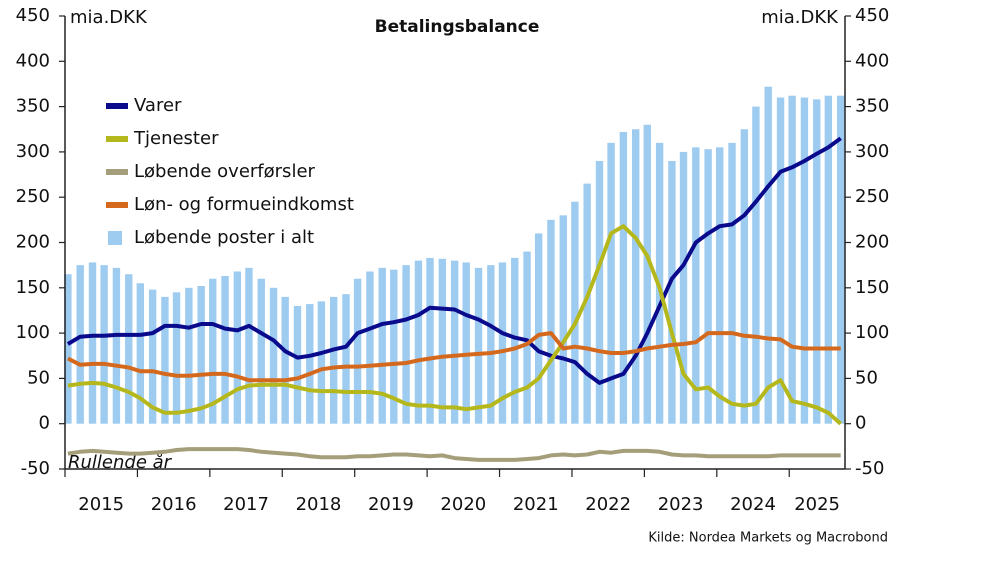  I want to click on x-tick-label: 2015, so click(101, 504).